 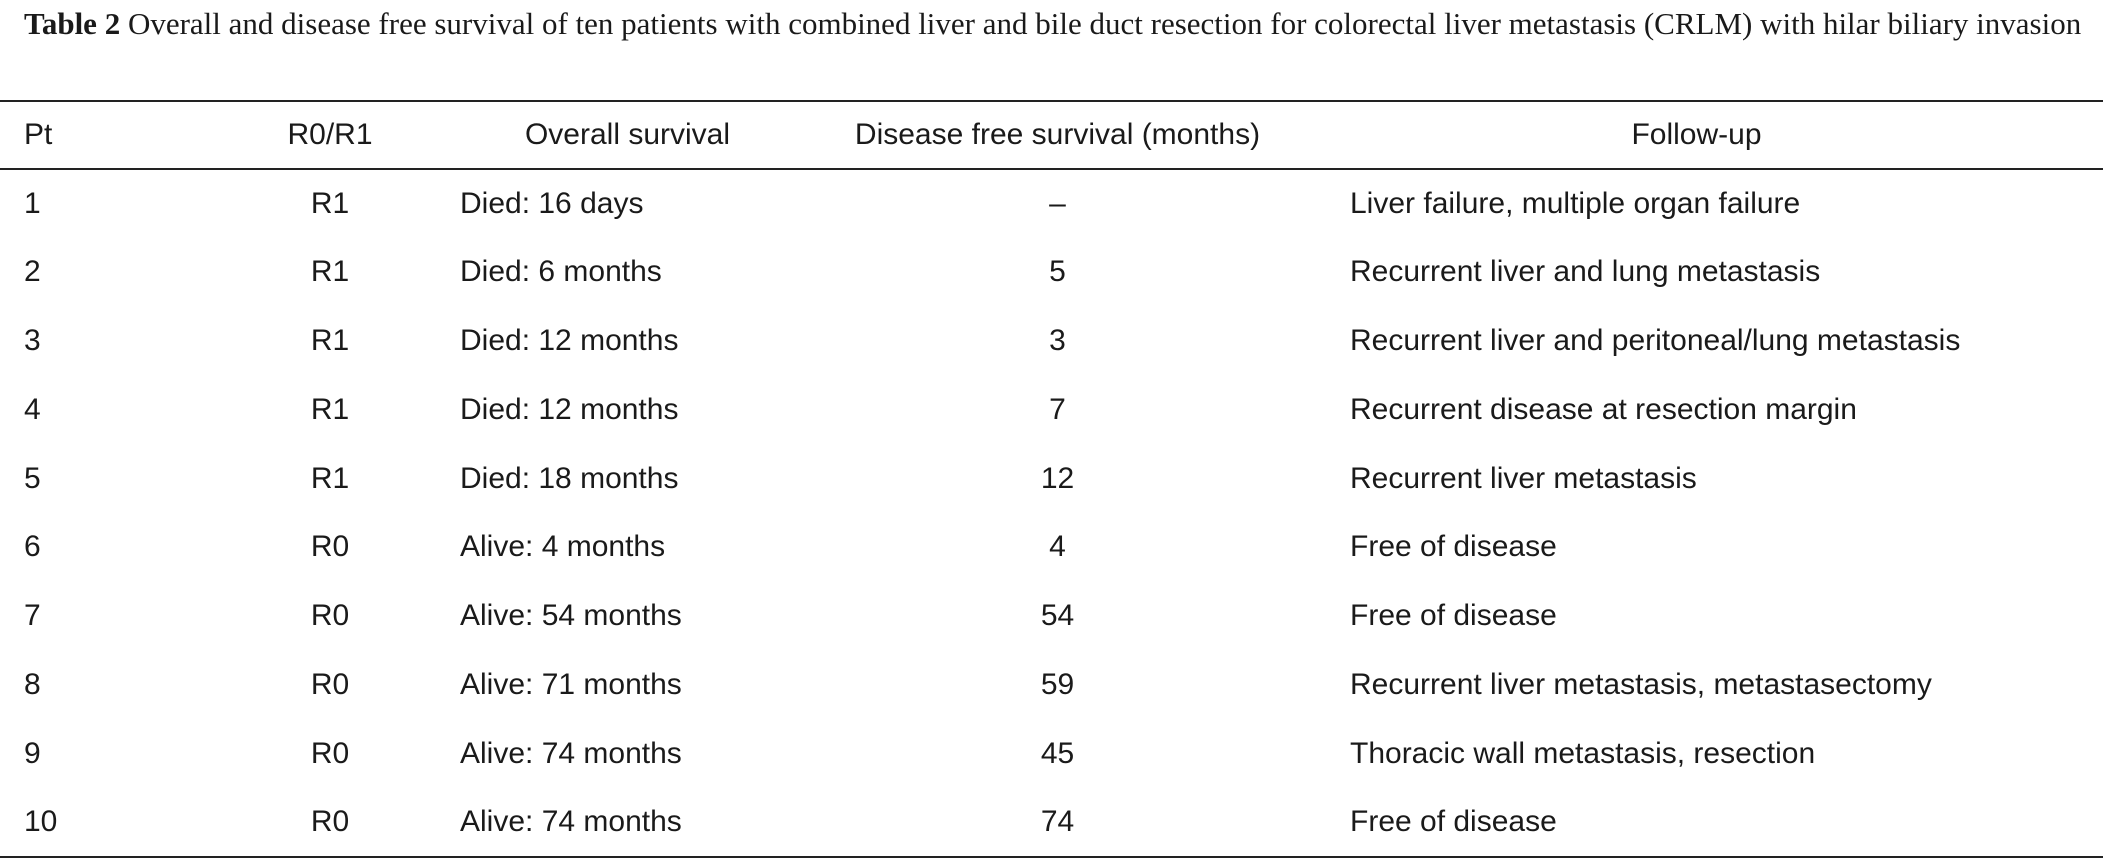 I want to click on cell-overall-survival: Alive: 71 months, so click(x=571, y=684).